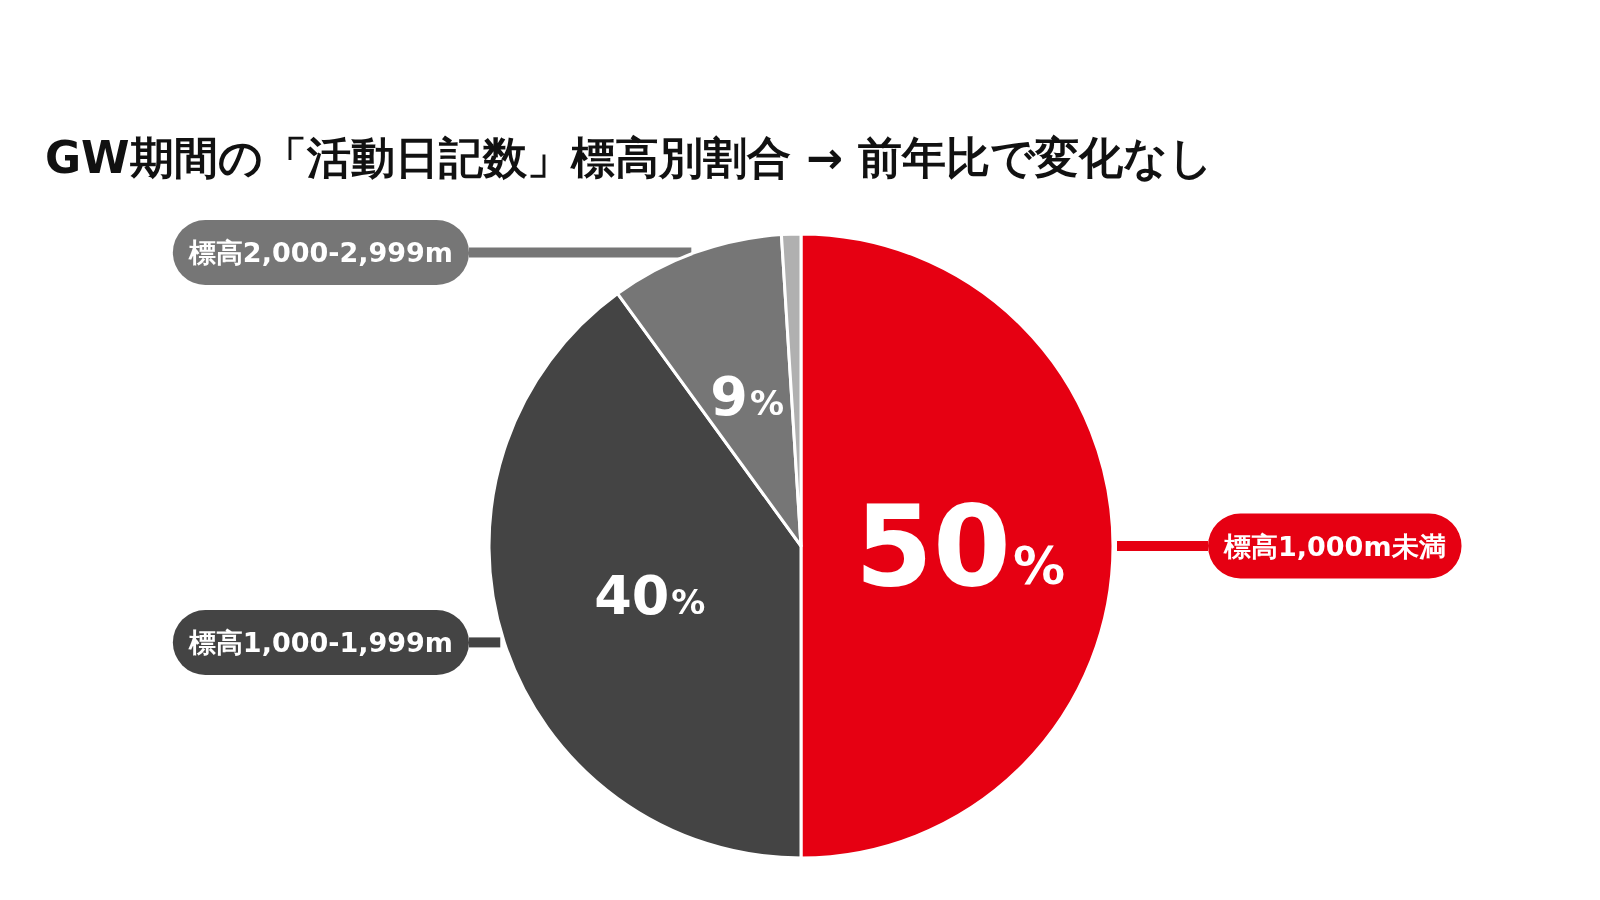 This screenshot has width=1600, height=900. Describe the element at coordinates (650, 595) in the screenshot. I see `data-label: 40%` at that location.